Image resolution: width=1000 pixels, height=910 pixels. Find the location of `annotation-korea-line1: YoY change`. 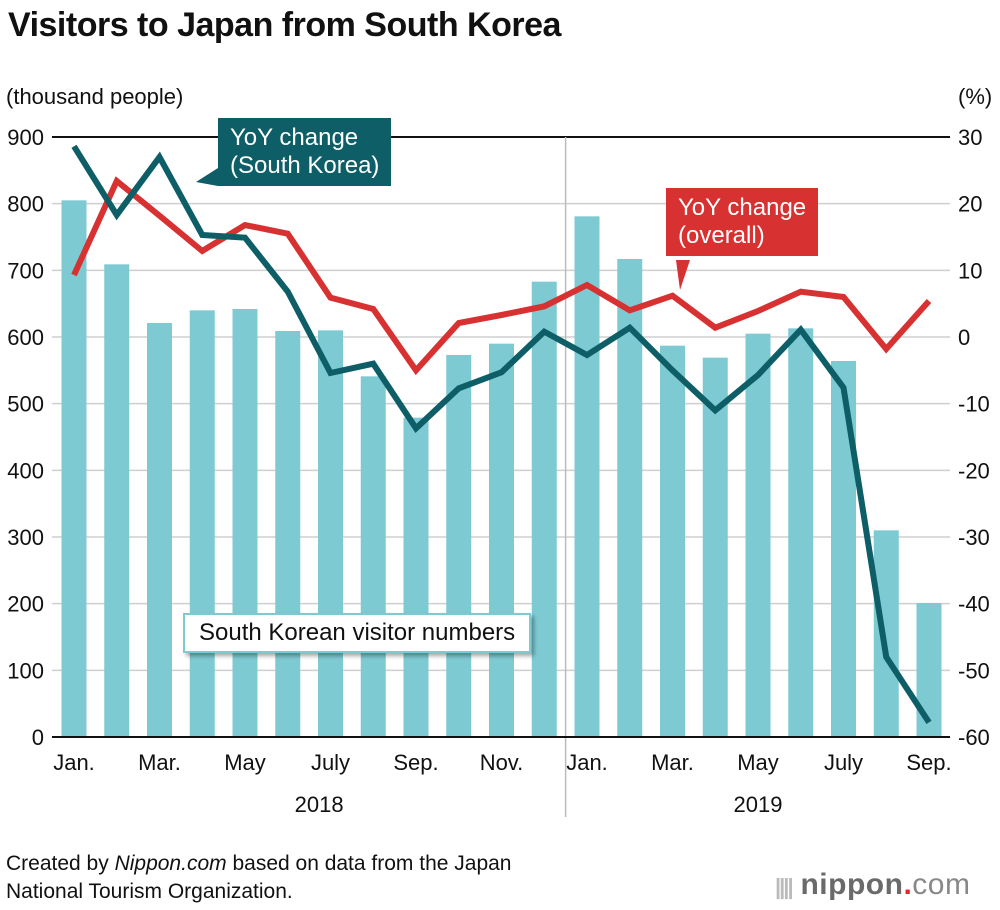

annotation-korea-line1: YoY change is located at coordinates (294, 137).